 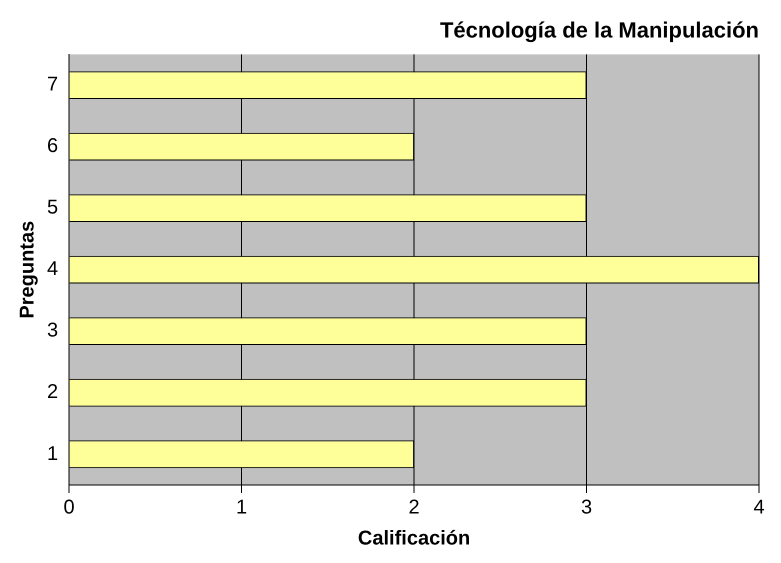 What do you see at coordinates (52, 453) in the screenshot?
I see `y-tick-label: 1` at bounding box center [52, 453].